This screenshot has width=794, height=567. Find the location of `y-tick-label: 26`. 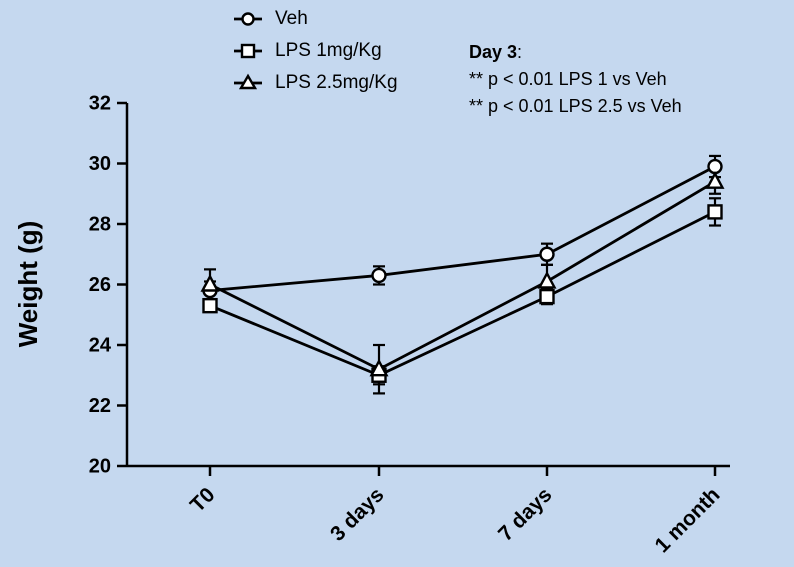

y-tick-label: 26 is located at coordinates (100, 285).